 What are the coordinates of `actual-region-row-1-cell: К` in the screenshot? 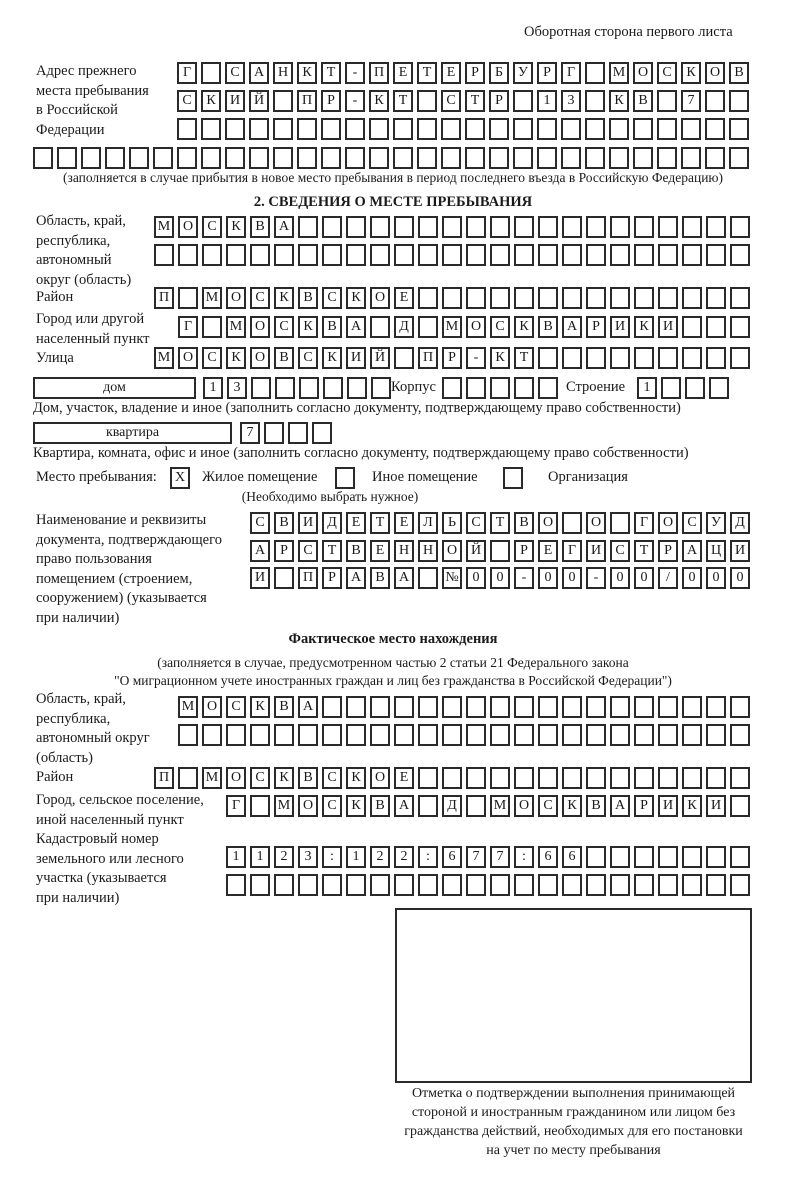 It's located at (260, 707).